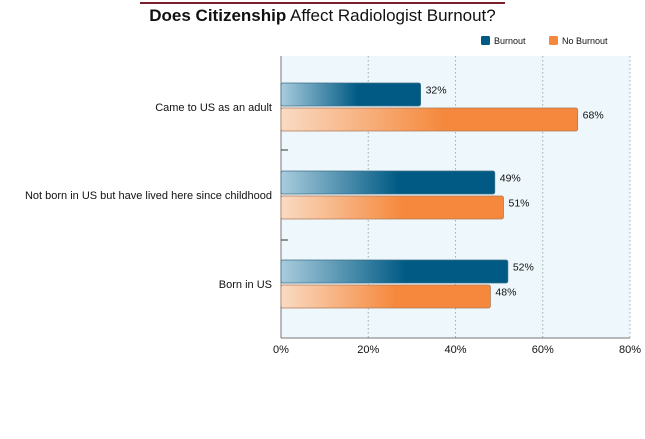 The image size is (645, 439). Describe the element at coordinates (510, 179) in the screenshot. I see `value-label: 49%` at that location.